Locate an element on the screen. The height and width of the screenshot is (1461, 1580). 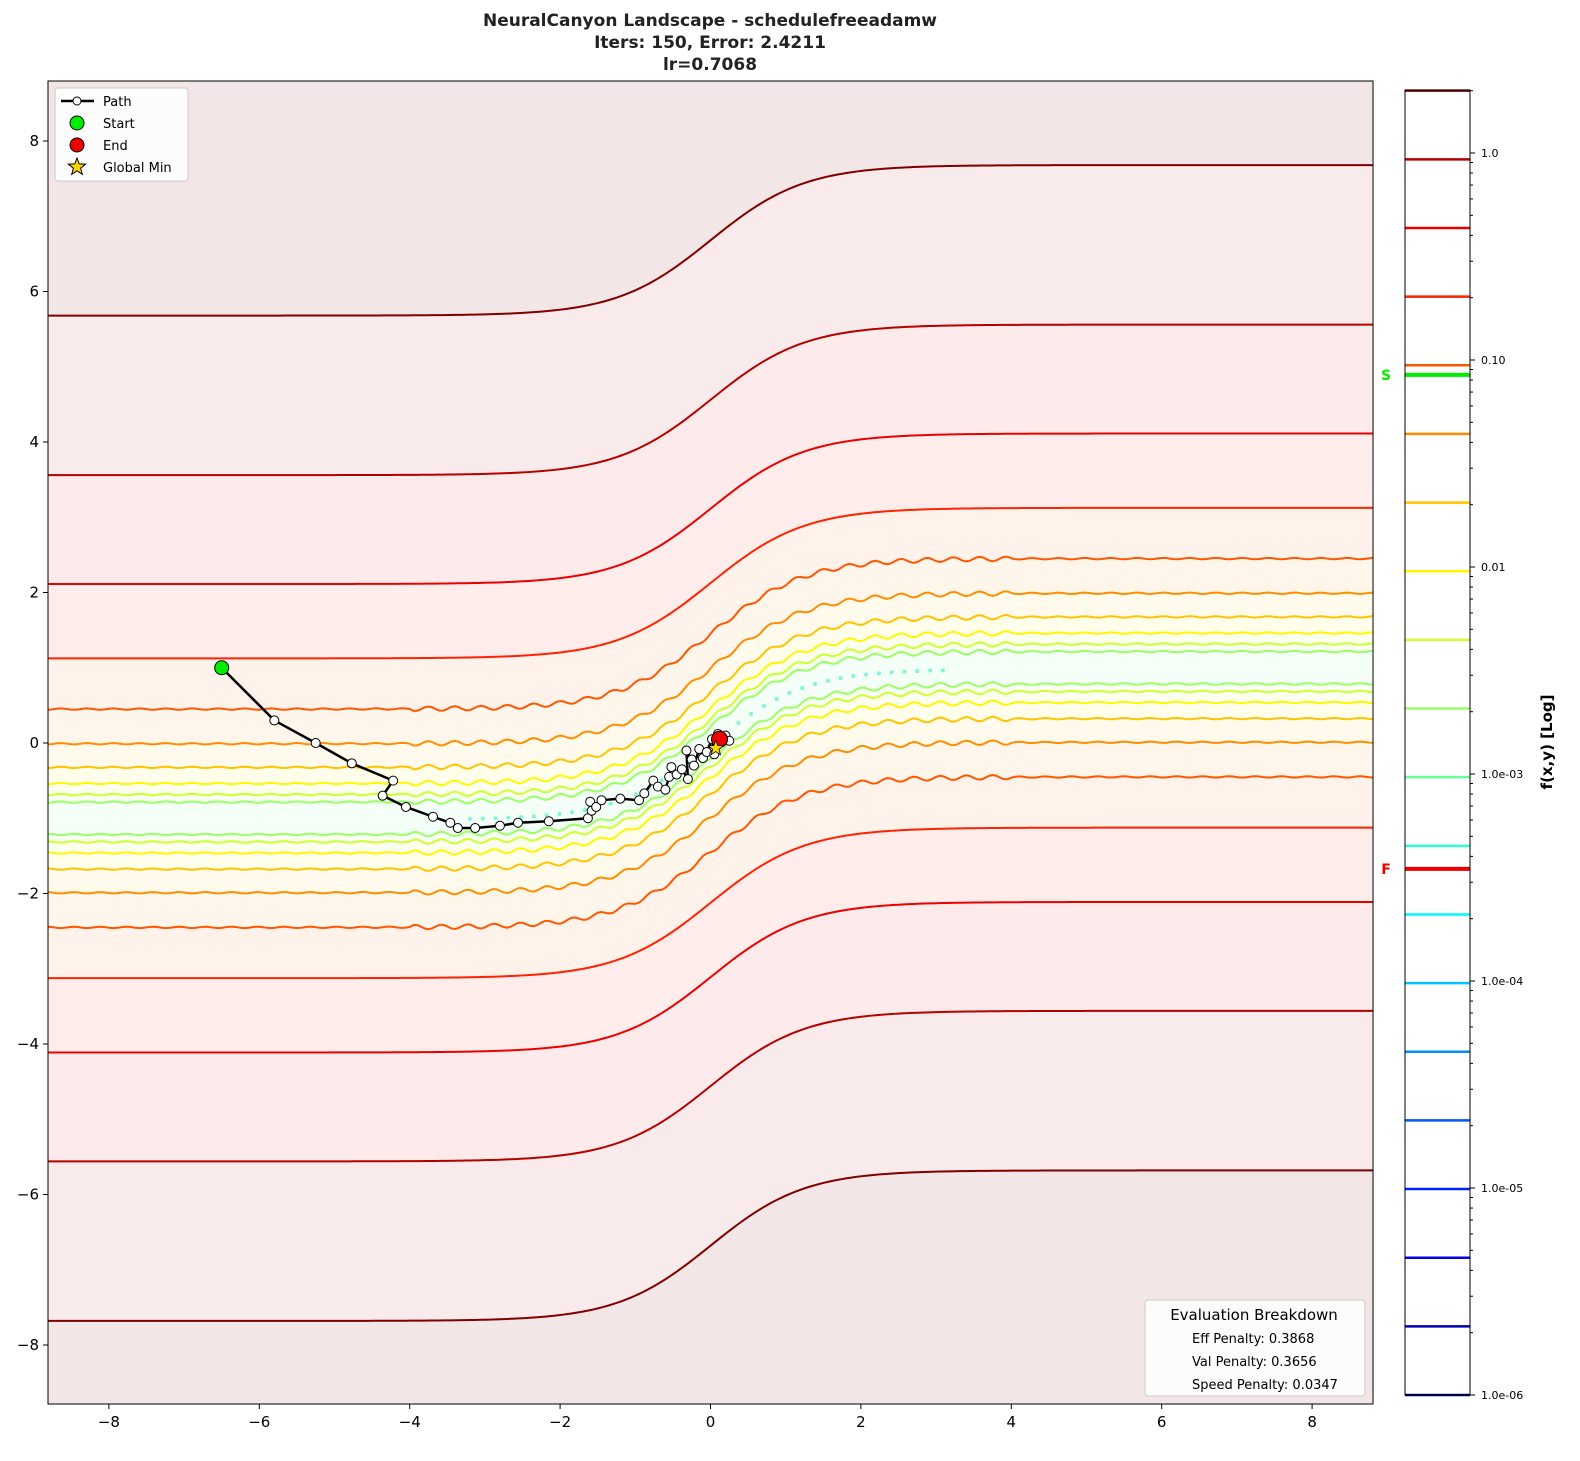
legend-path-marker is located at coordinates (77, 101).